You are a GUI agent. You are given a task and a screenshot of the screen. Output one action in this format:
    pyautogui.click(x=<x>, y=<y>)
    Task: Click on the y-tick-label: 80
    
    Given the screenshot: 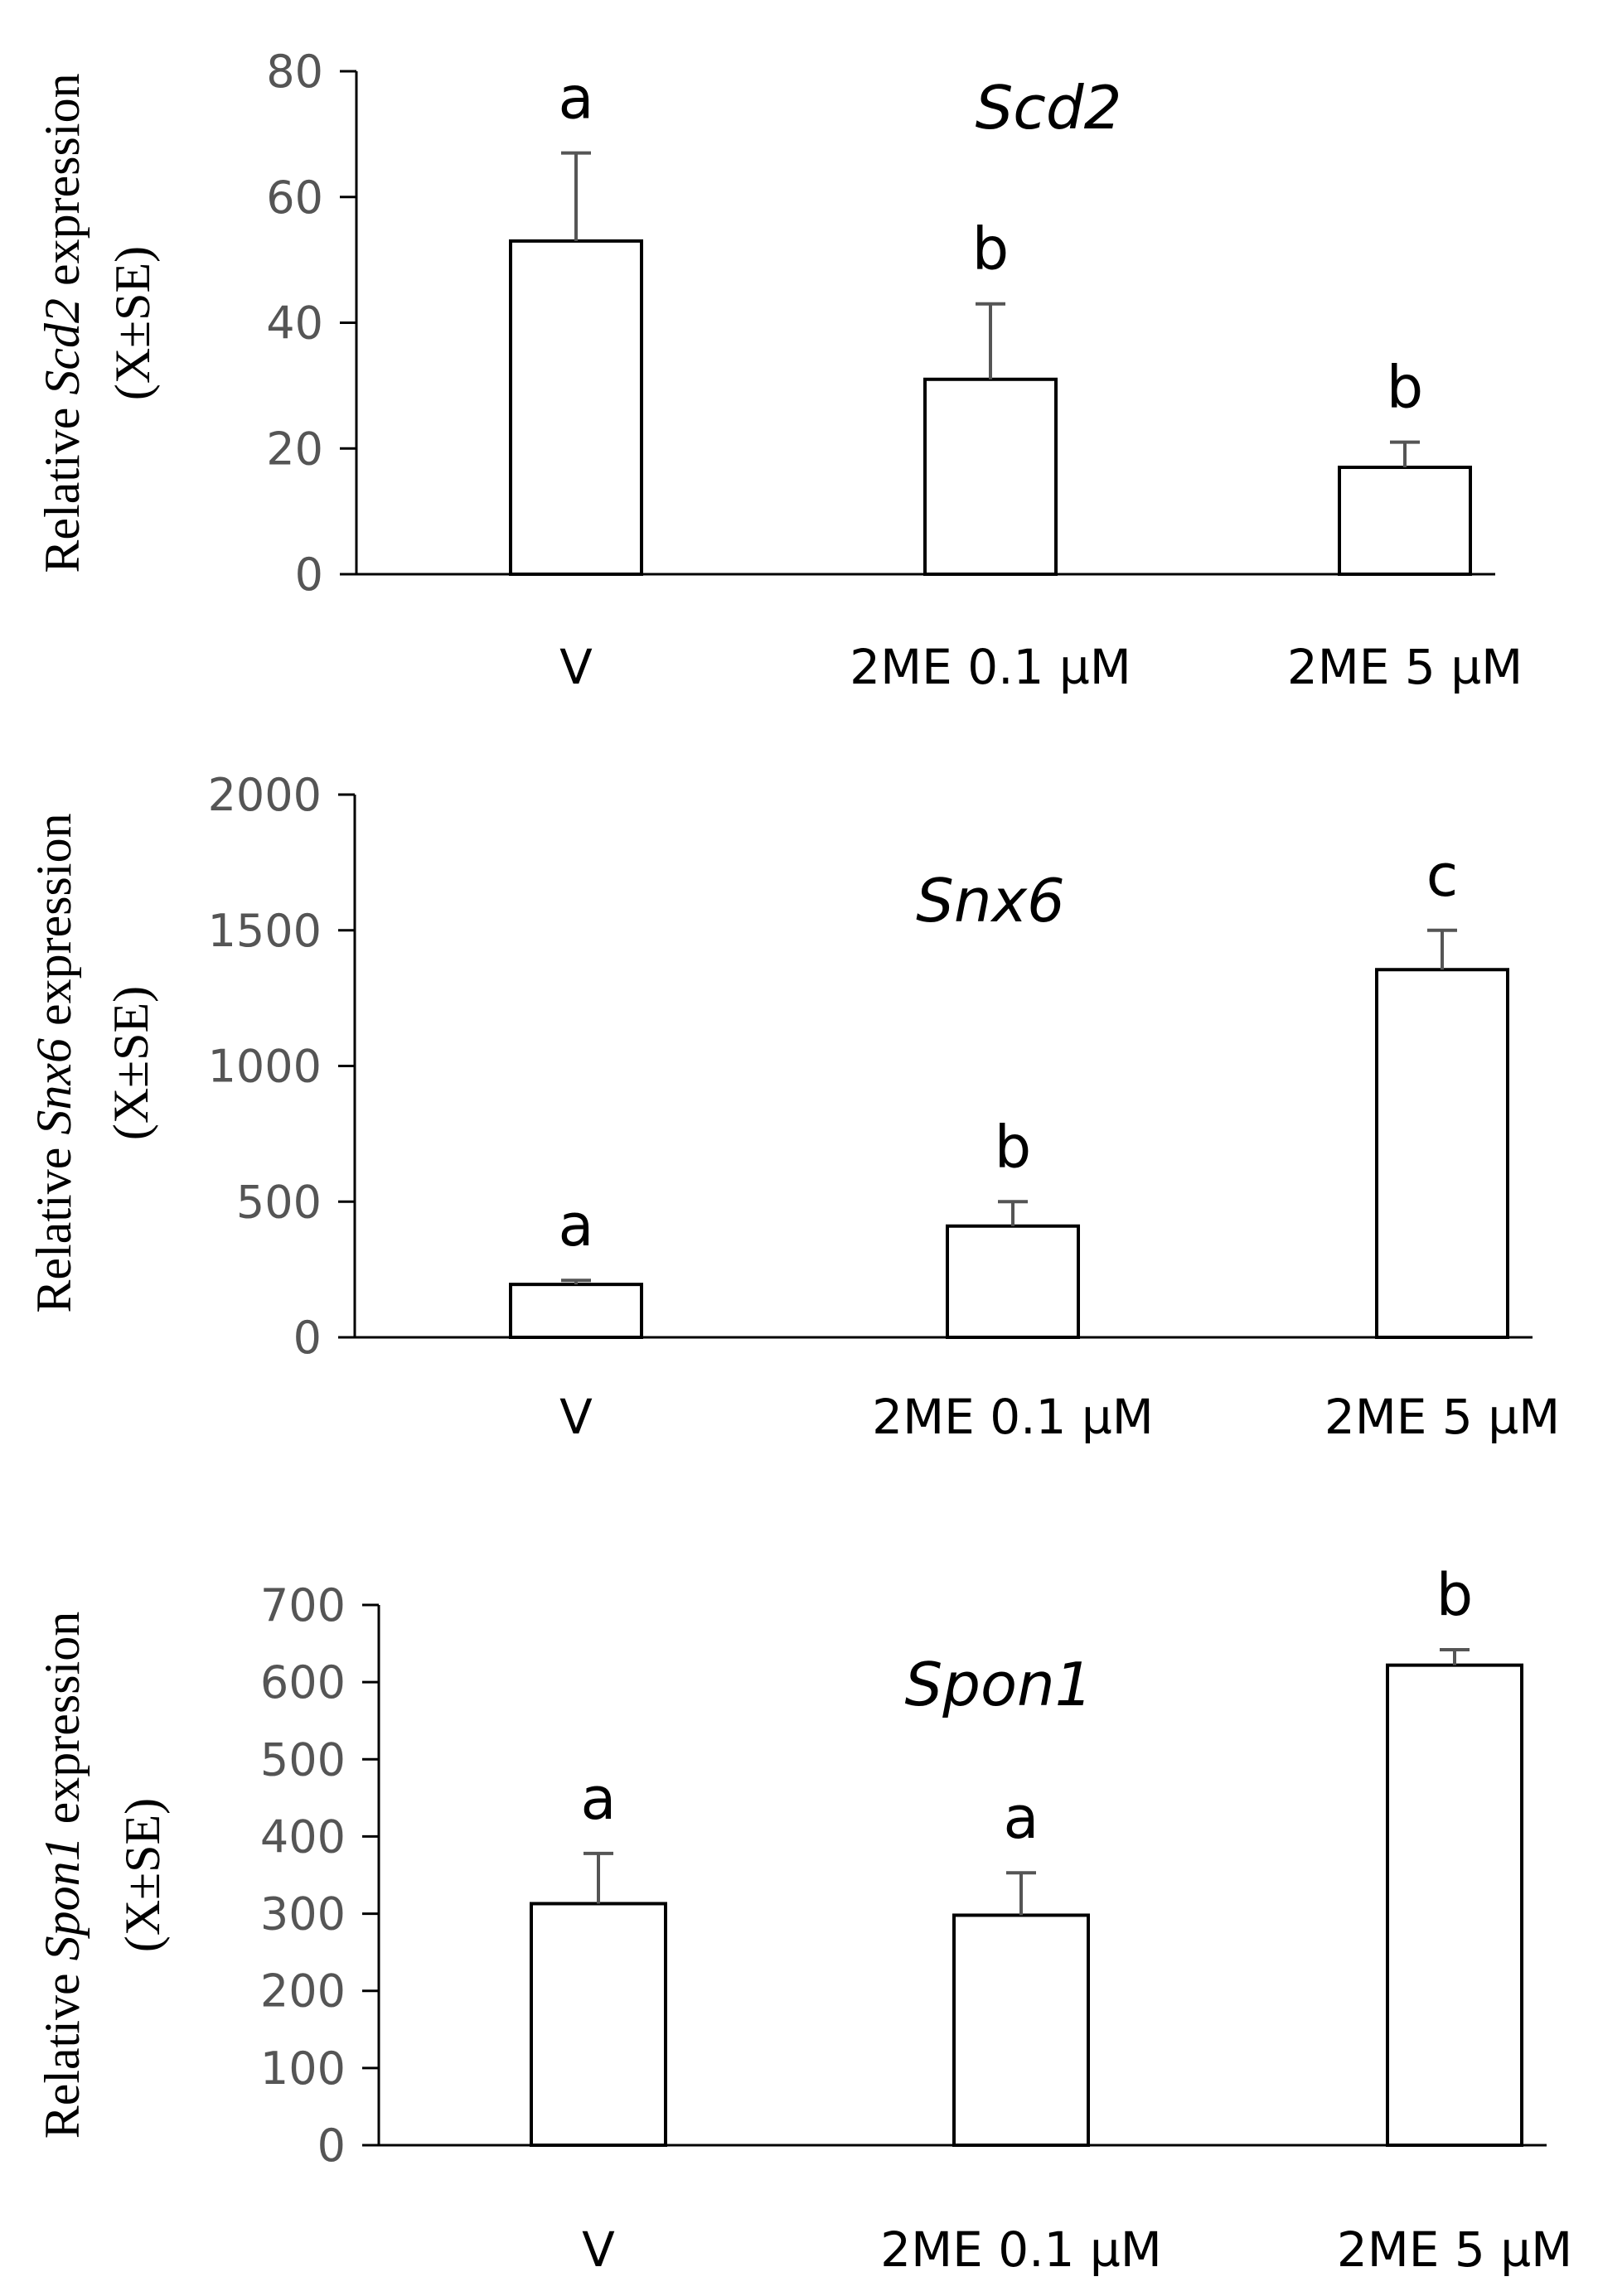 What is the action you would take?
    pyautogui.click(x=294, y=72)
    